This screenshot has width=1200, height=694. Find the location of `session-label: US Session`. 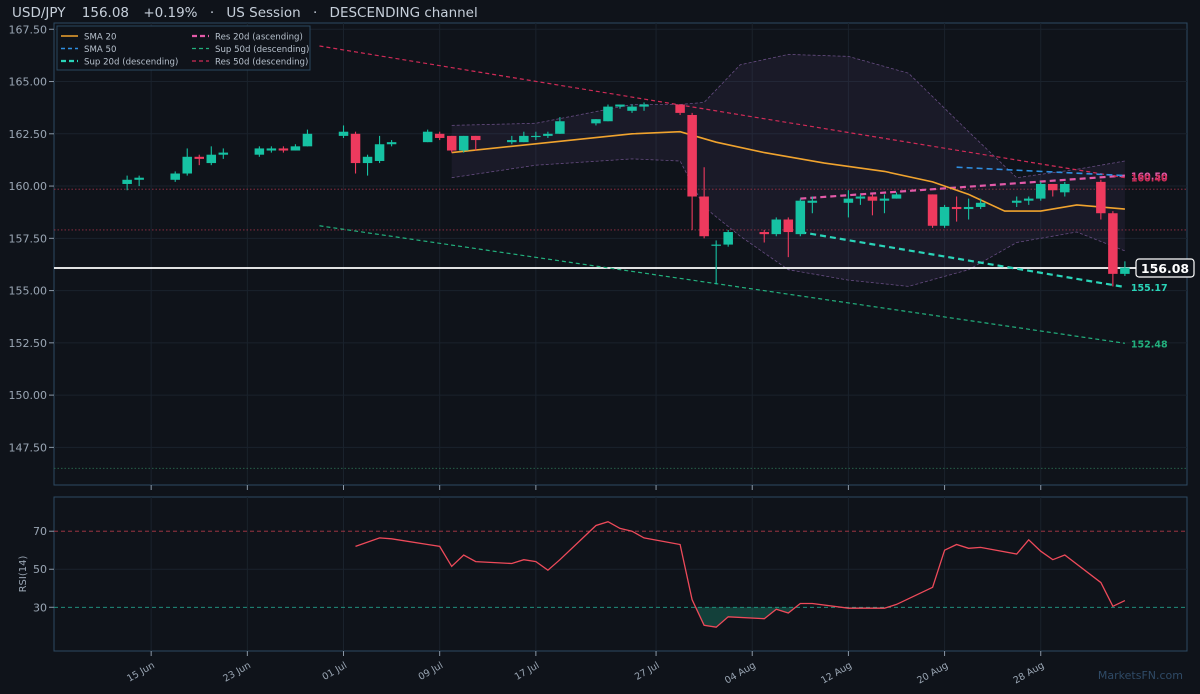

session-label: US Session is located at coordinates (263, 13).